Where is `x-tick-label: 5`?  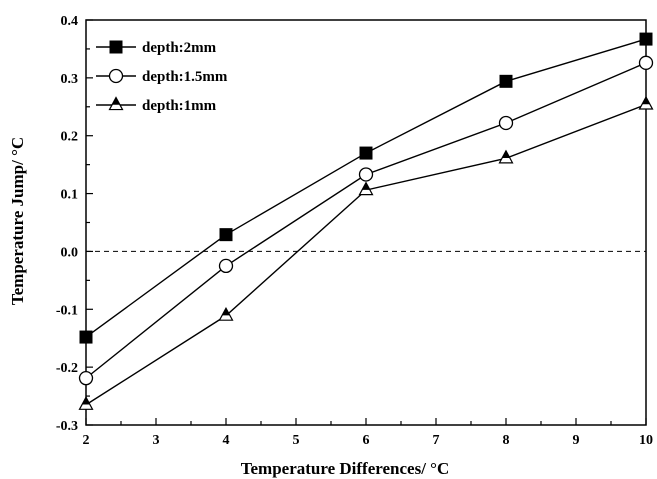
x-tick-label: 5 is located at coordinates (296, 440).